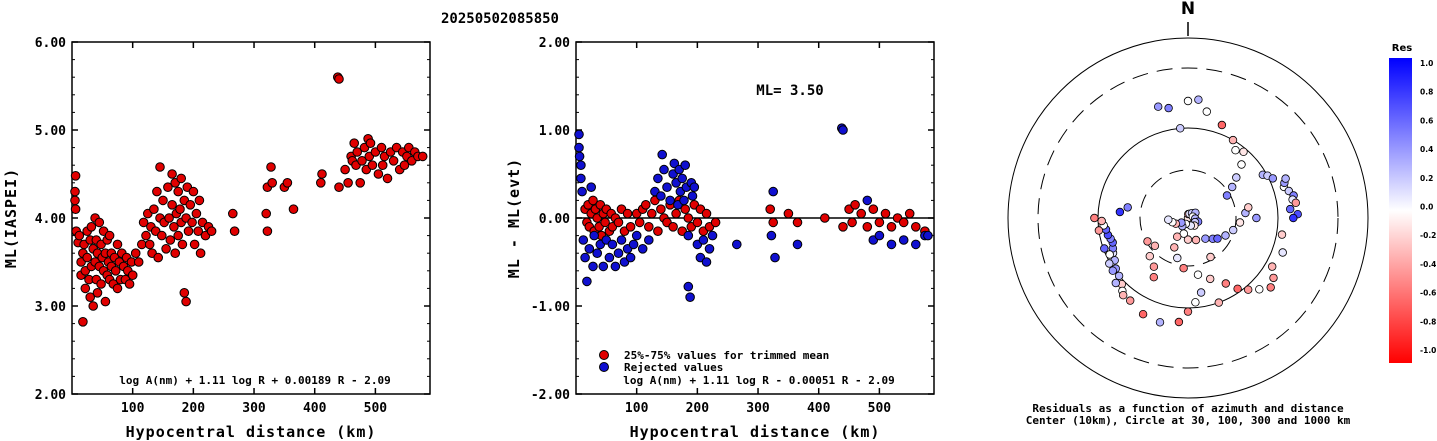 This screenshot has width=1437, height=441. Describe the element at coordinates (50, 307) in the screenshot. I see `y-tick-label: 3.00` at that location.